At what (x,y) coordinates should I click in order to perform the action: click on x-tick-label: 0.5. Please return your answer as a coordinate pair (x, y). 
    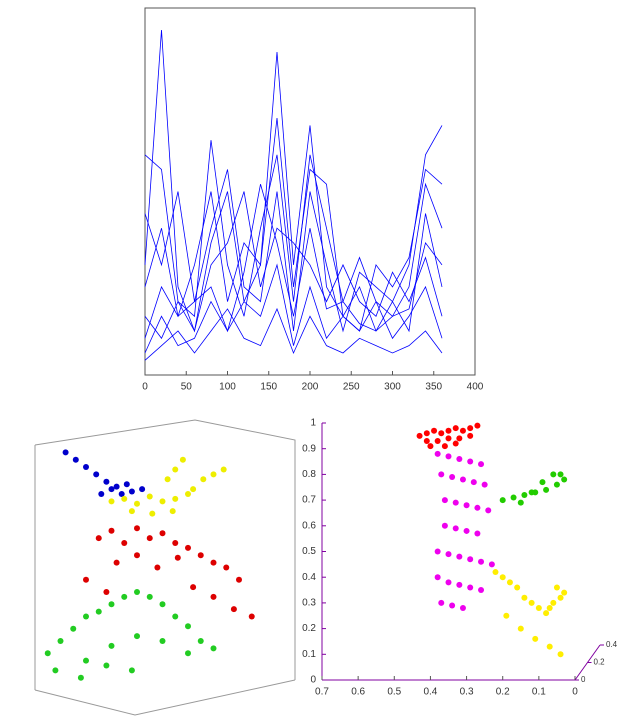
    Looking at the image, I should click on (394, 692).